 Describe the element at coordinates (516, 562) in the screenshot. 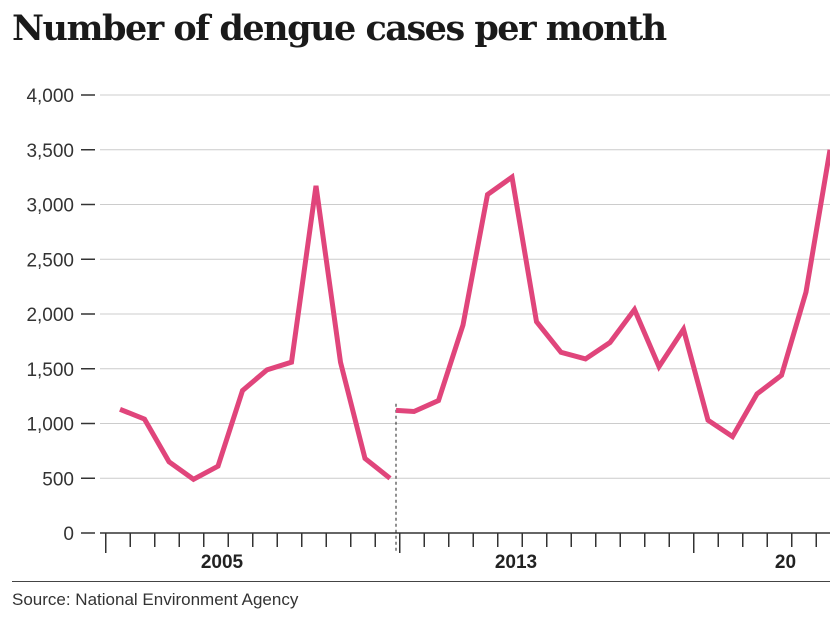

I see `x-tick-label: 2013` at that location.